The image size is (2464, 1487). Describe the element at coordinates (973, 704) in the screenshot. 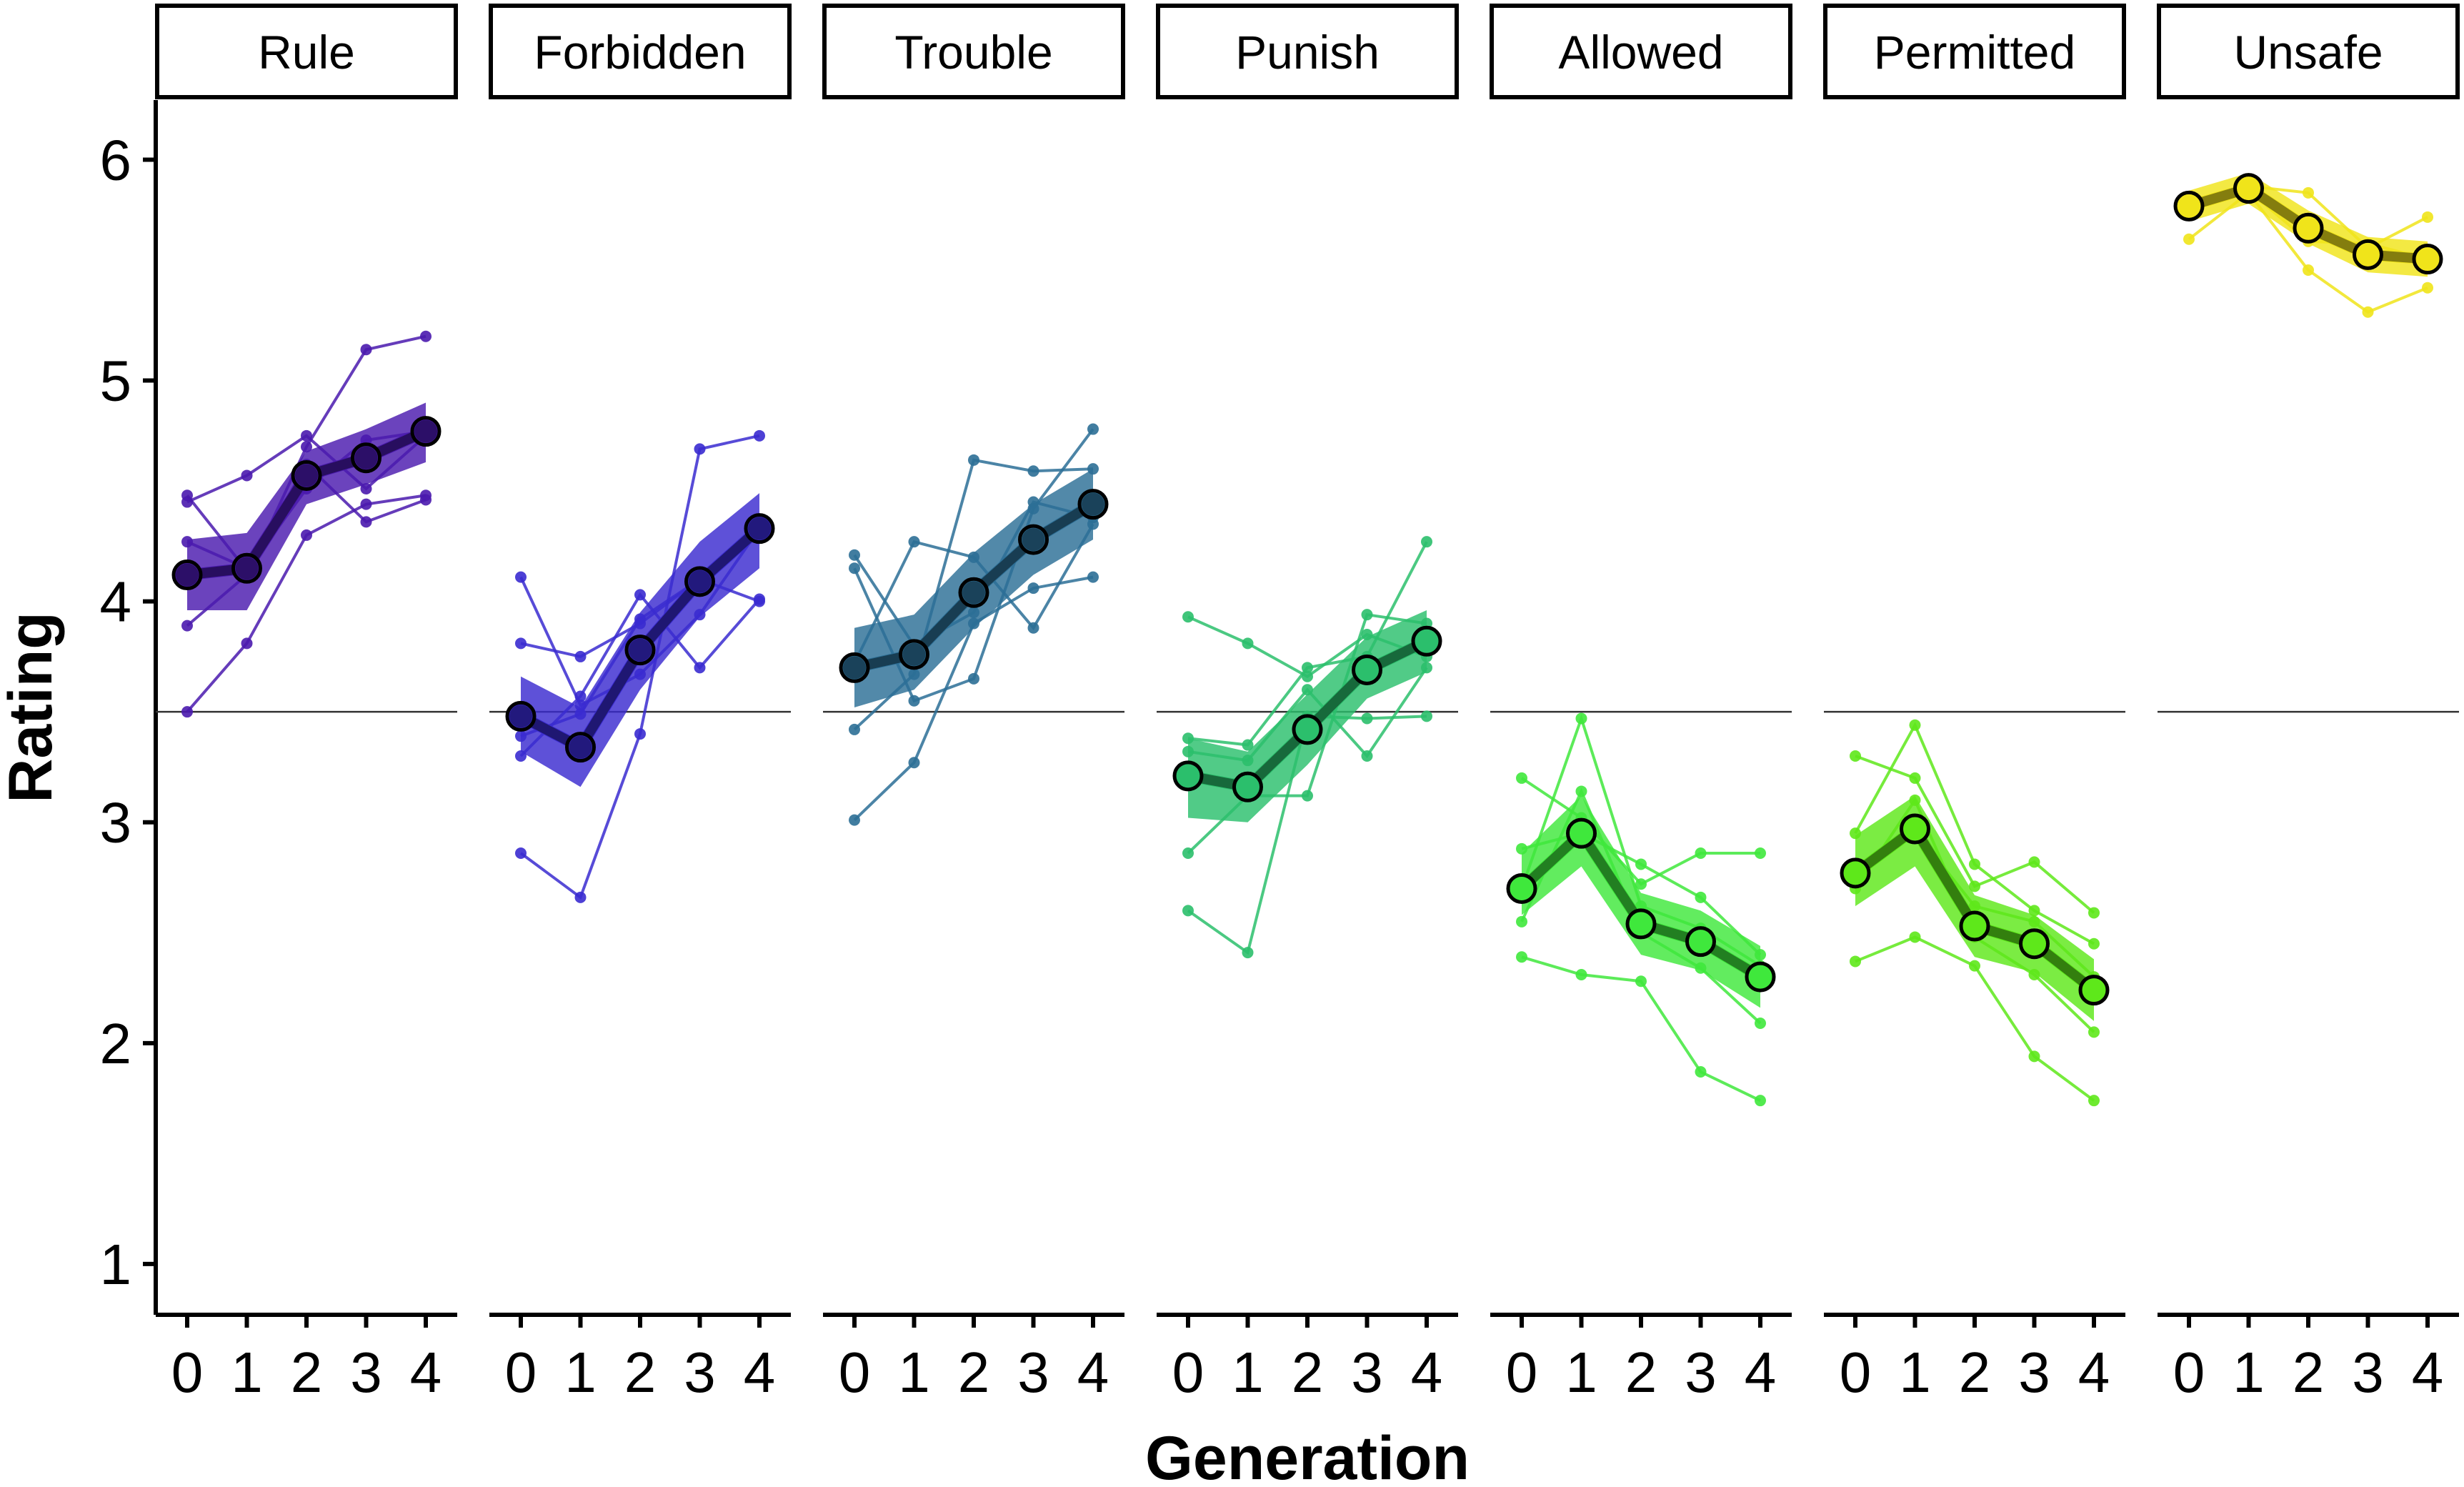

I see `panel-trouble: Trouble 0 1 2 3 4` at that location.